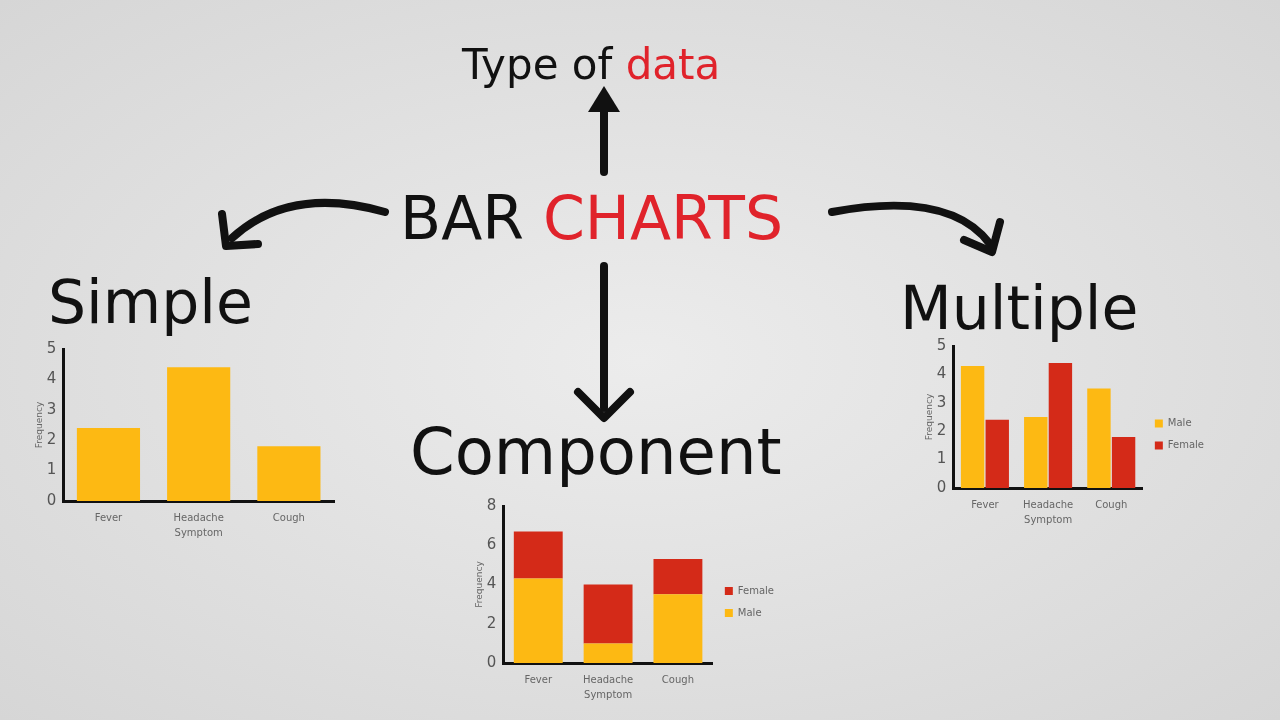  Describe the element at coordinates (51, 347) in the screenshot. I see `y-tick-label: 5` at that location.